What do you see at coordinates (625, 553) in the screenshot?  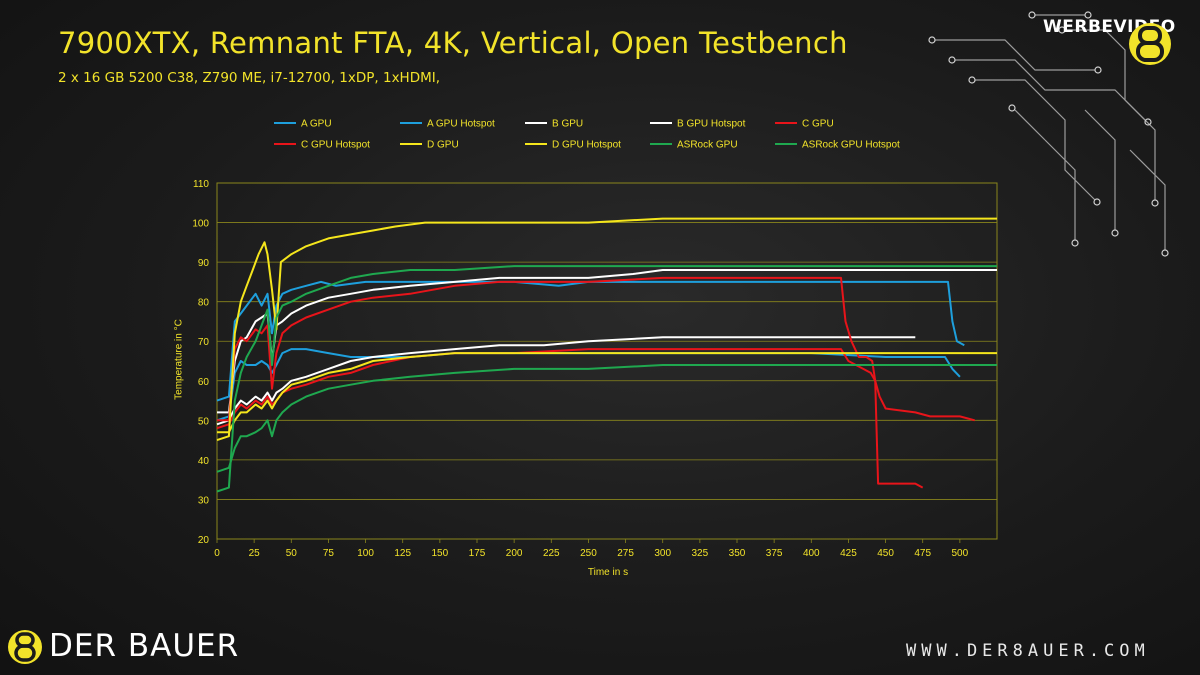 I see `x-tick-label: 275` at bounding box center [625, 553].